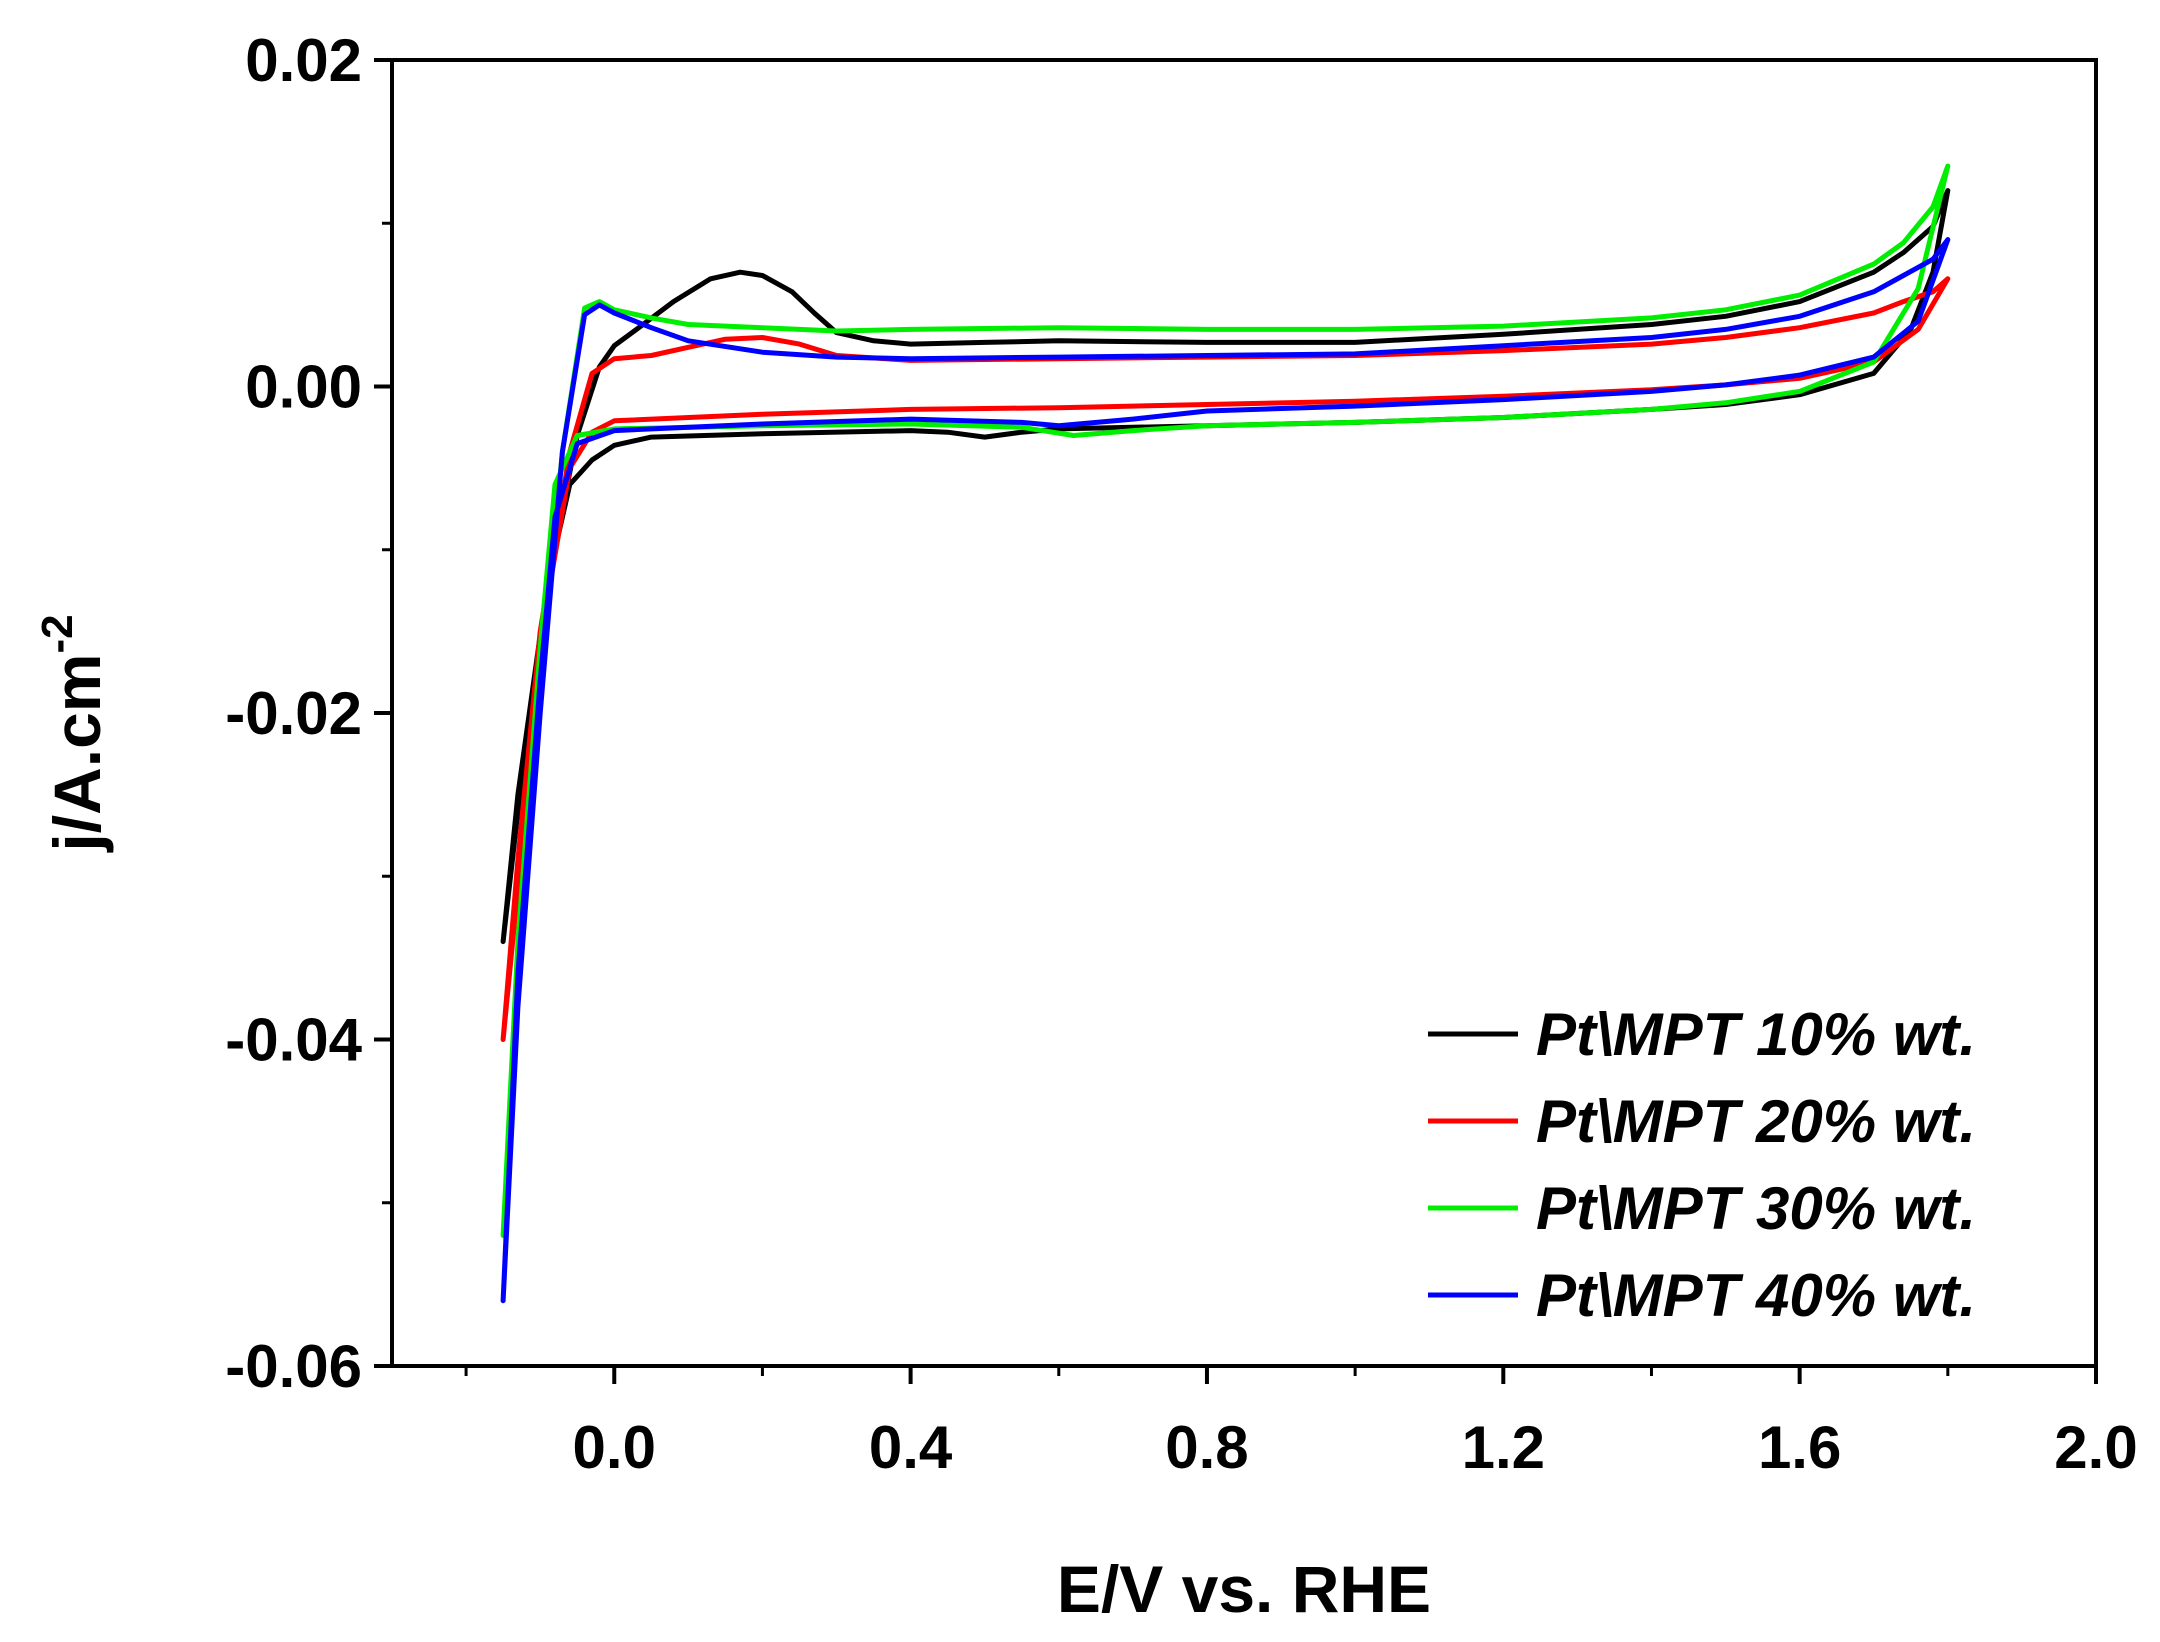 The image size is (2160, 1642). What do you see at coordinates (293, 1040) in the screenshot?
I see `y-tick-label: -0.04` at bounding box center [293, 1040].